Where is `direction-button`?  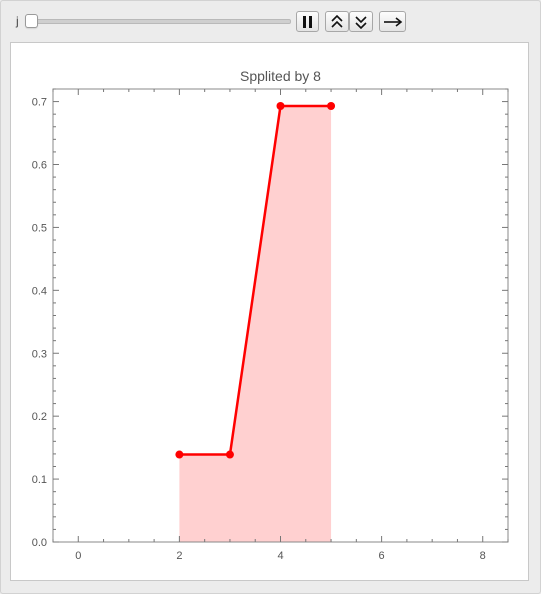
direction-button is located at coordinates (392, 21).